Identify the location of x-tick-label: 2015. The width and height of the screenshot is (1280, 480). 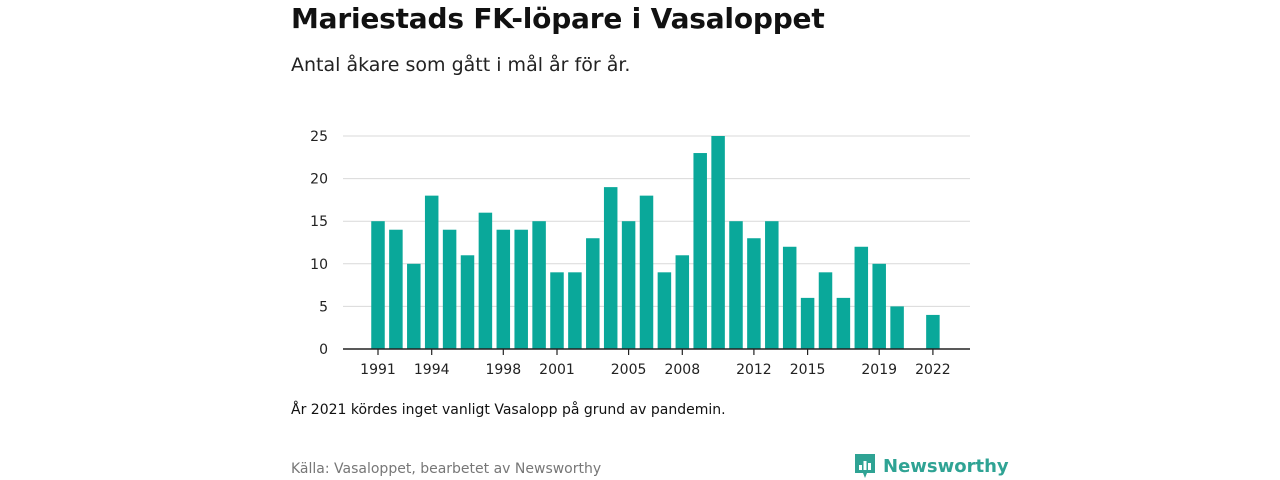
(808, 370).